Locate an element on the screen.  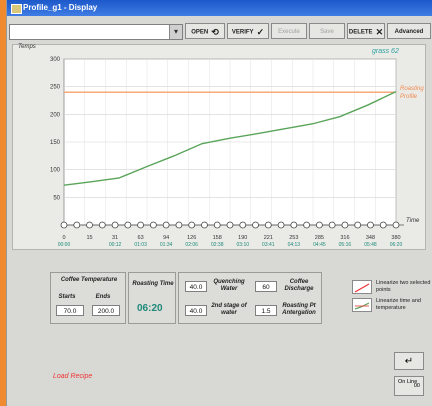
starts-label: Starts is located at coordinates (67, 297).